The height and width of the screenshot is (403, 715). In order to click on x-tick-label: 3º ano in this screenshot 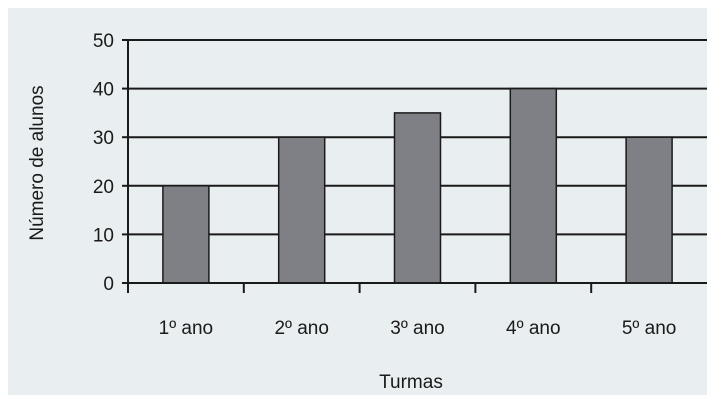, I will do `click(417, 328)`.